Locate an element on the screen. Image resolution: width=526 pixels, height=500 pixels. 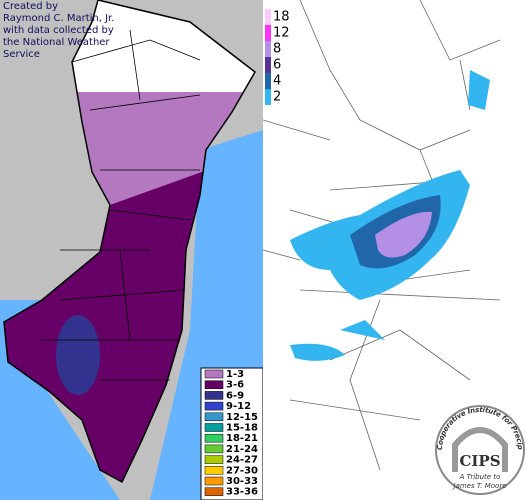
logo-tribute: James T. Moore is located at coordinates (478, 486).